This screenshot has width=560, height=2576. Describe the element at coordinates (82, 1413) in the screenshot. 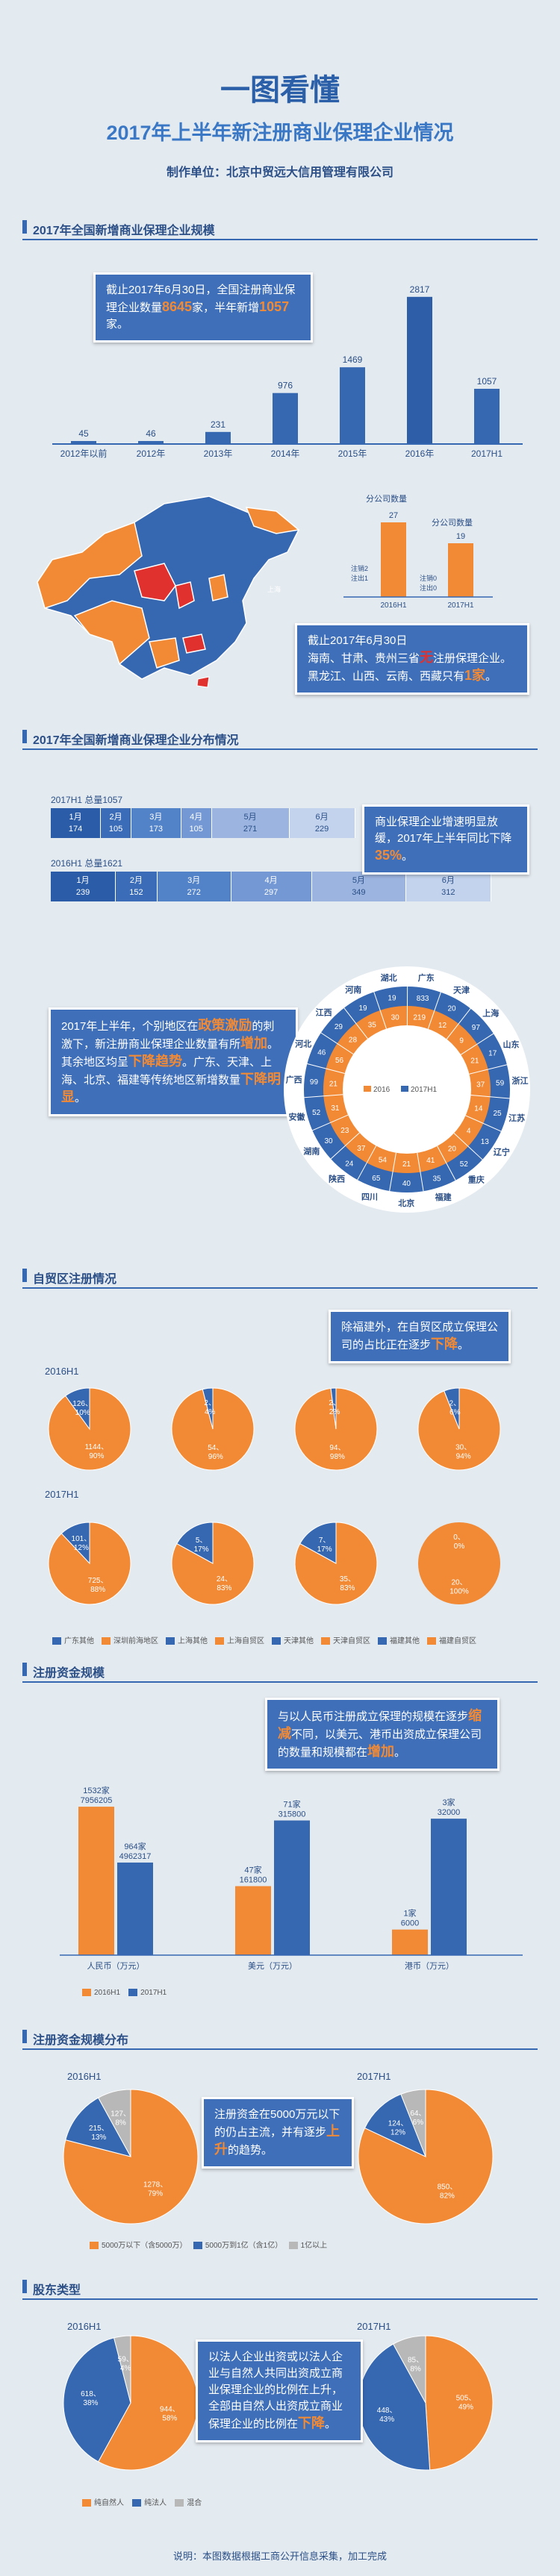

I see `ftz2016-0-pct-1: 10%` at that location.